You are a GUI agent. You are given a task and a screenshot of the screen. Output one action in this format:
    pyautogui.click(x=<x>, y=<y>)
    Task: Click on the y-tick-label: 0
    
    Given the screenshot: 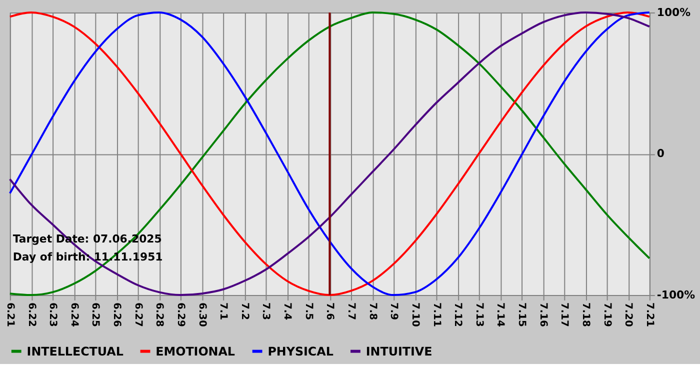 What is the action you would take?
    pyautogui.click(x=660, y=153)
    